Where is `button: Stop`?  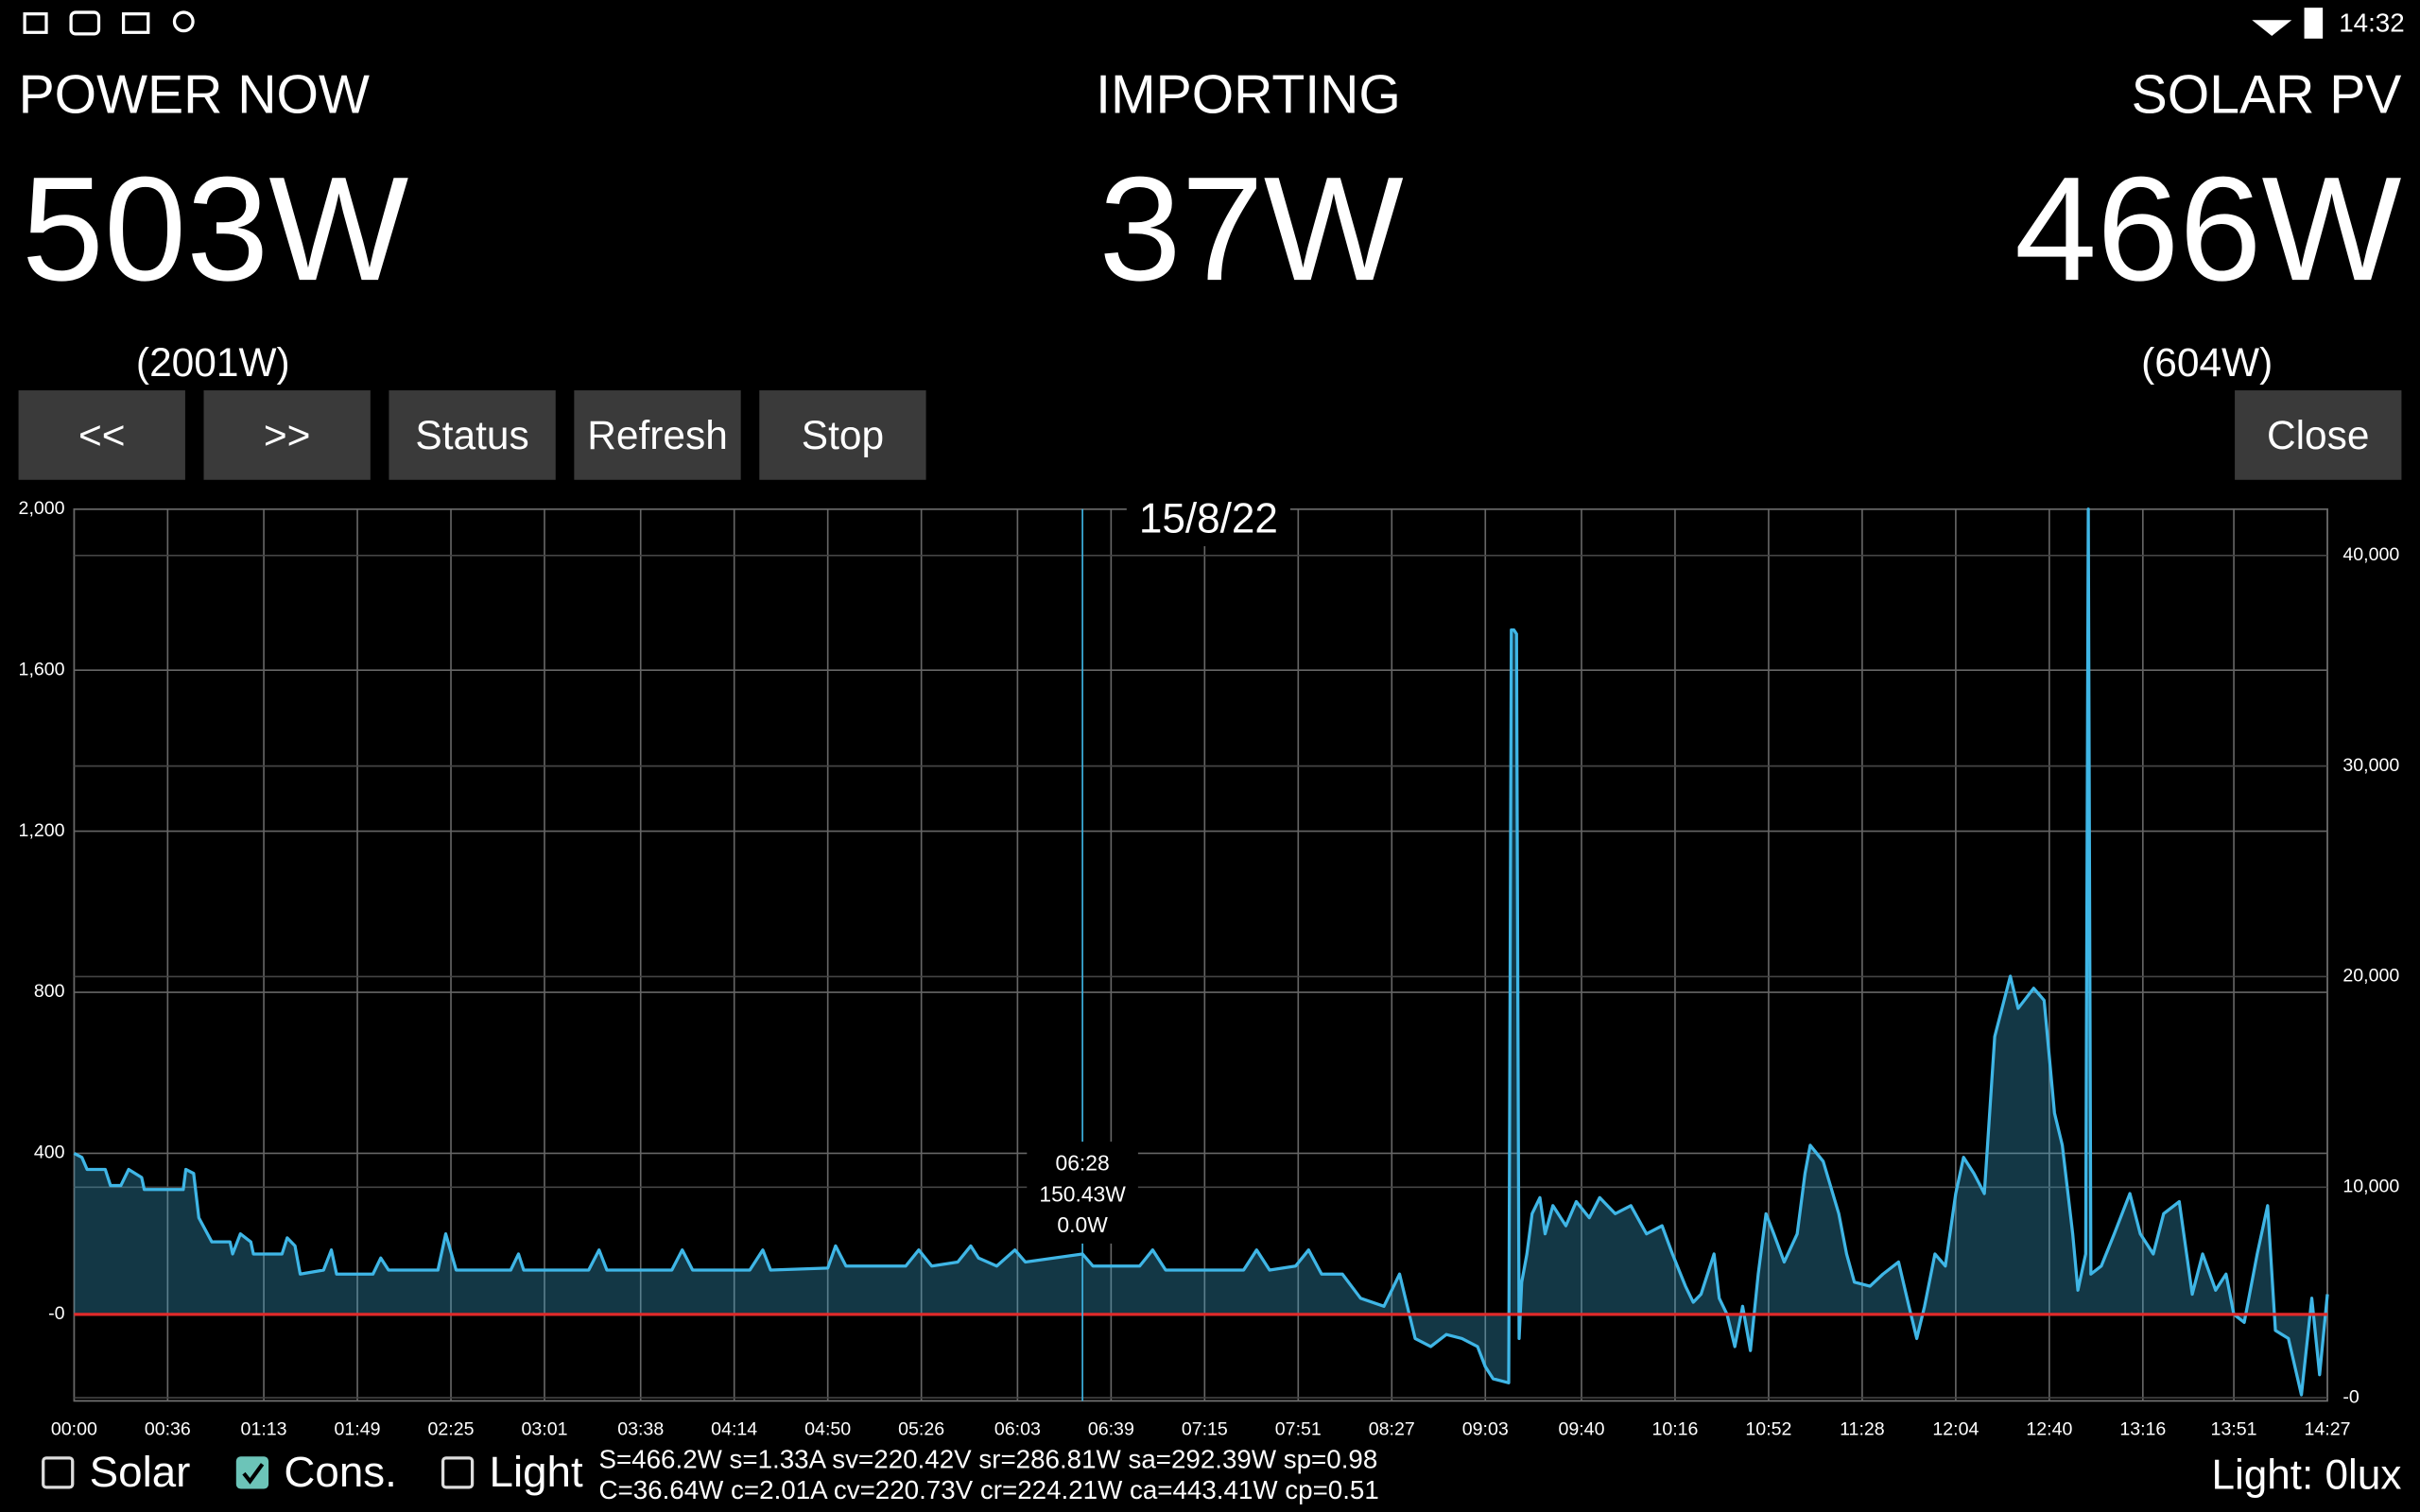 button: Stop is located at coordinates (842, 435).